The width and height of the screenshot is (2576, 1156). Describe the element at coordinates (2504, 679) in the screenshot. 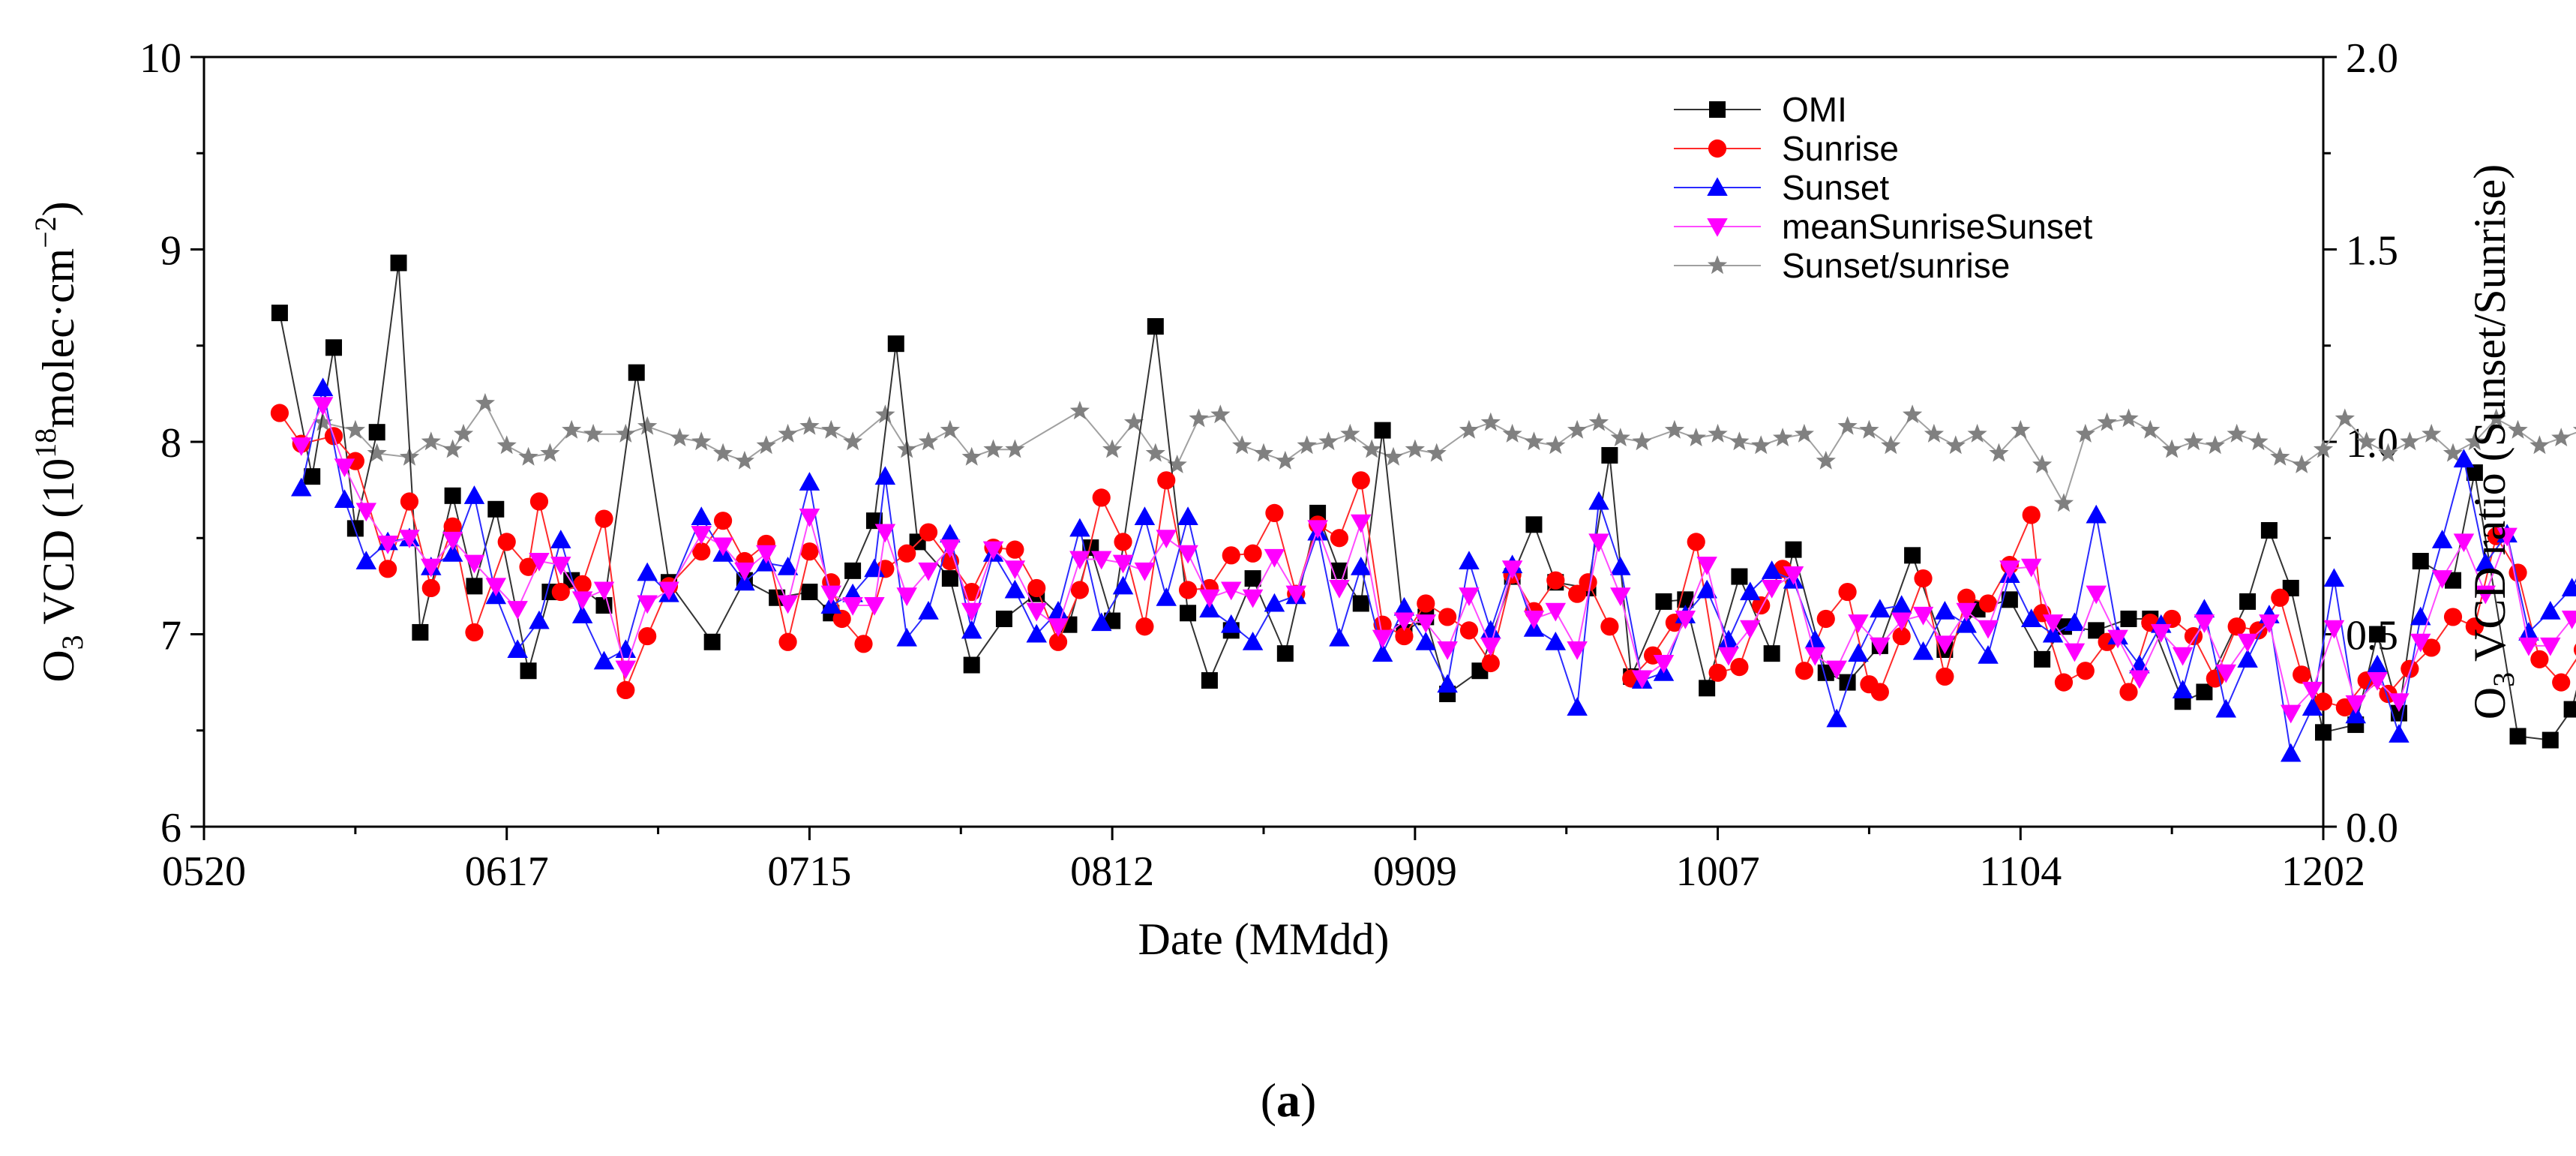

I see `y-right-label-sub: 3` at that location.